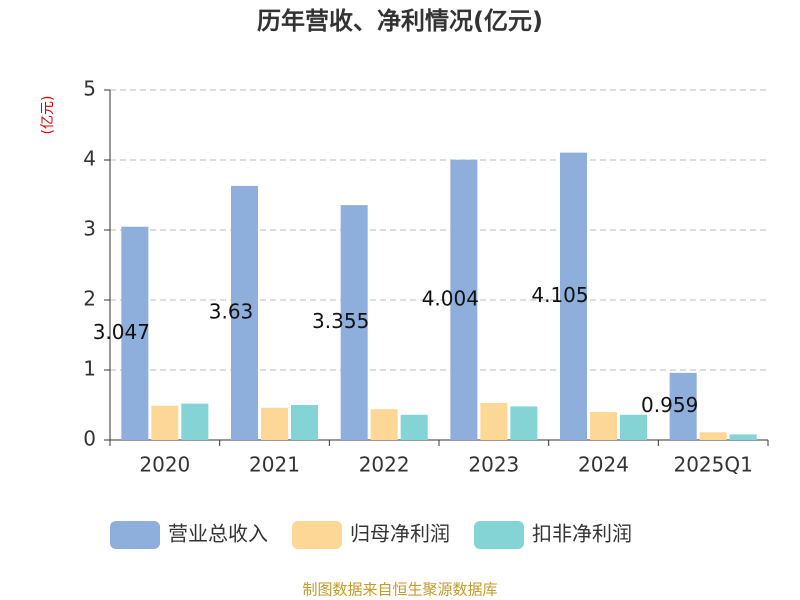  Describe the element at coordinates (121, 332) in the screenshot. I see `data-label: 3.047` at that location.